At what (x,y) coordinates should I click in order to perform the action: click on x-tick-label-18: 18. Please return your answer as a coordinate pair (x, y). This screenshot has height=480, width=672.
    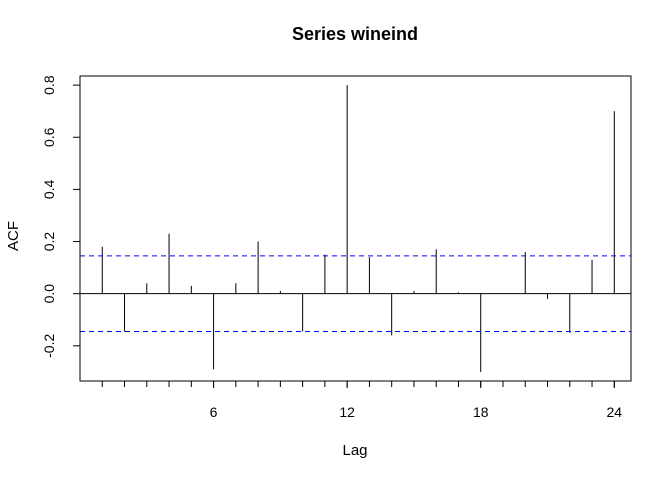
    Looking at the image, I should click on (481, 412).